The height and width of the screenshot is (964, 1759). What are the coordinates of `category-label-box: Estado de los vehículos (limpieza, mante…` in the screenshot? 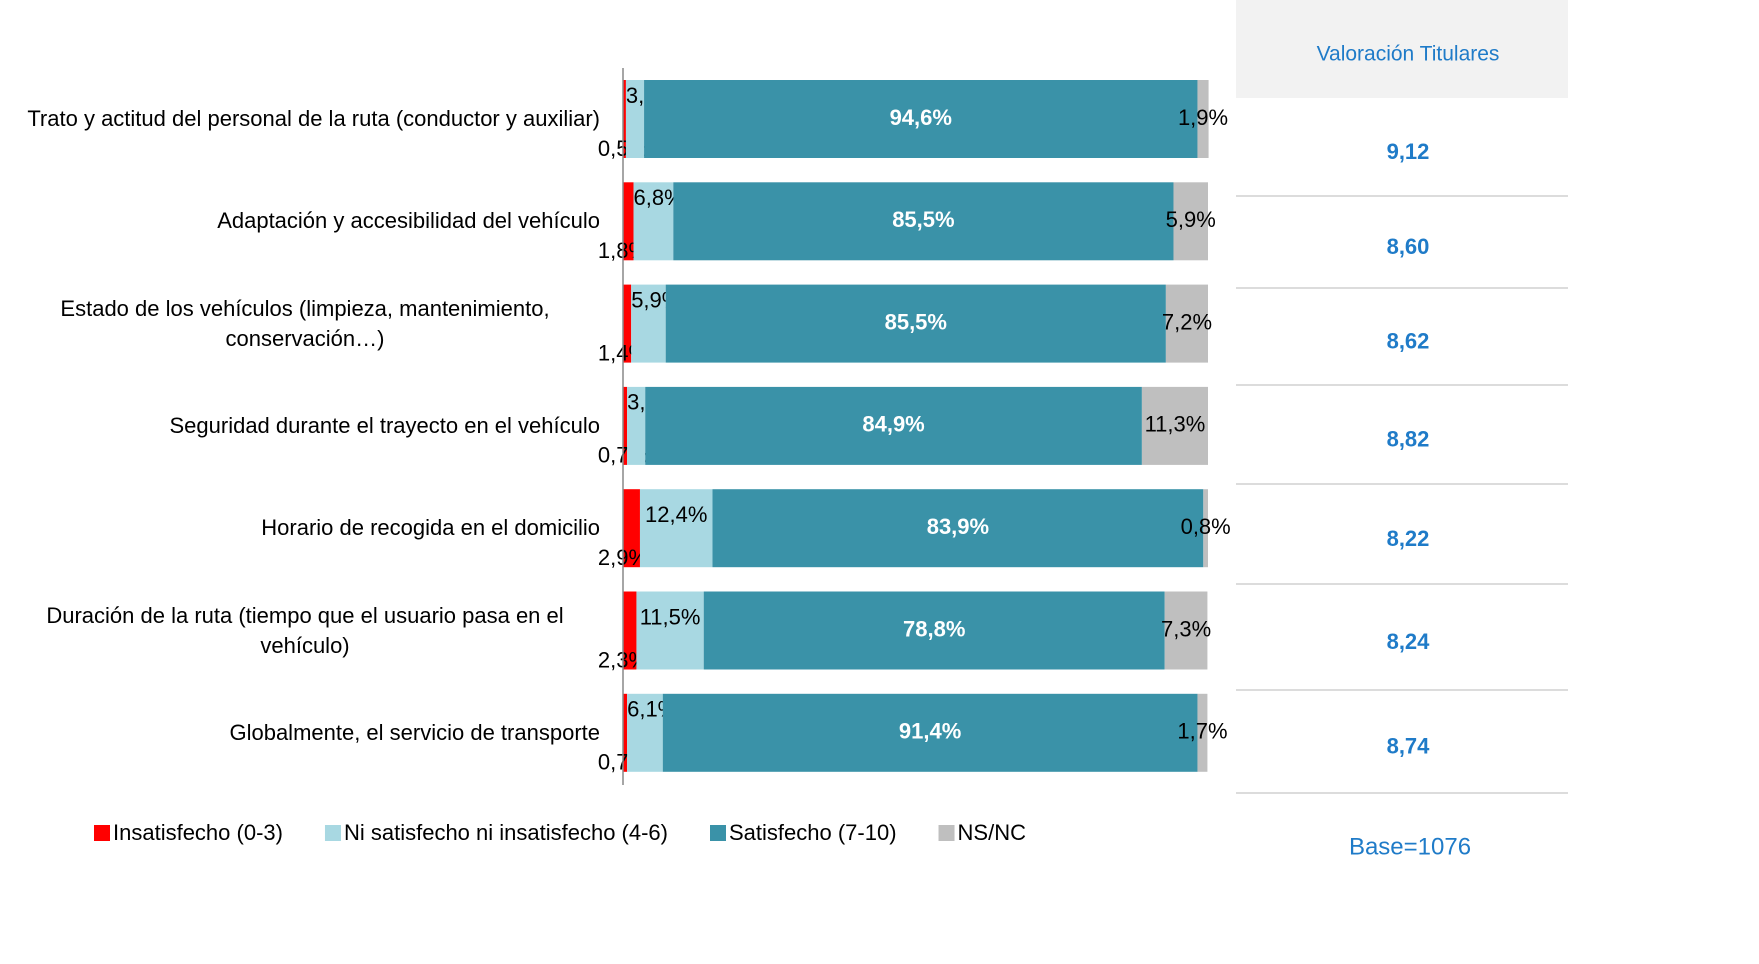 It's located at (300, 324).